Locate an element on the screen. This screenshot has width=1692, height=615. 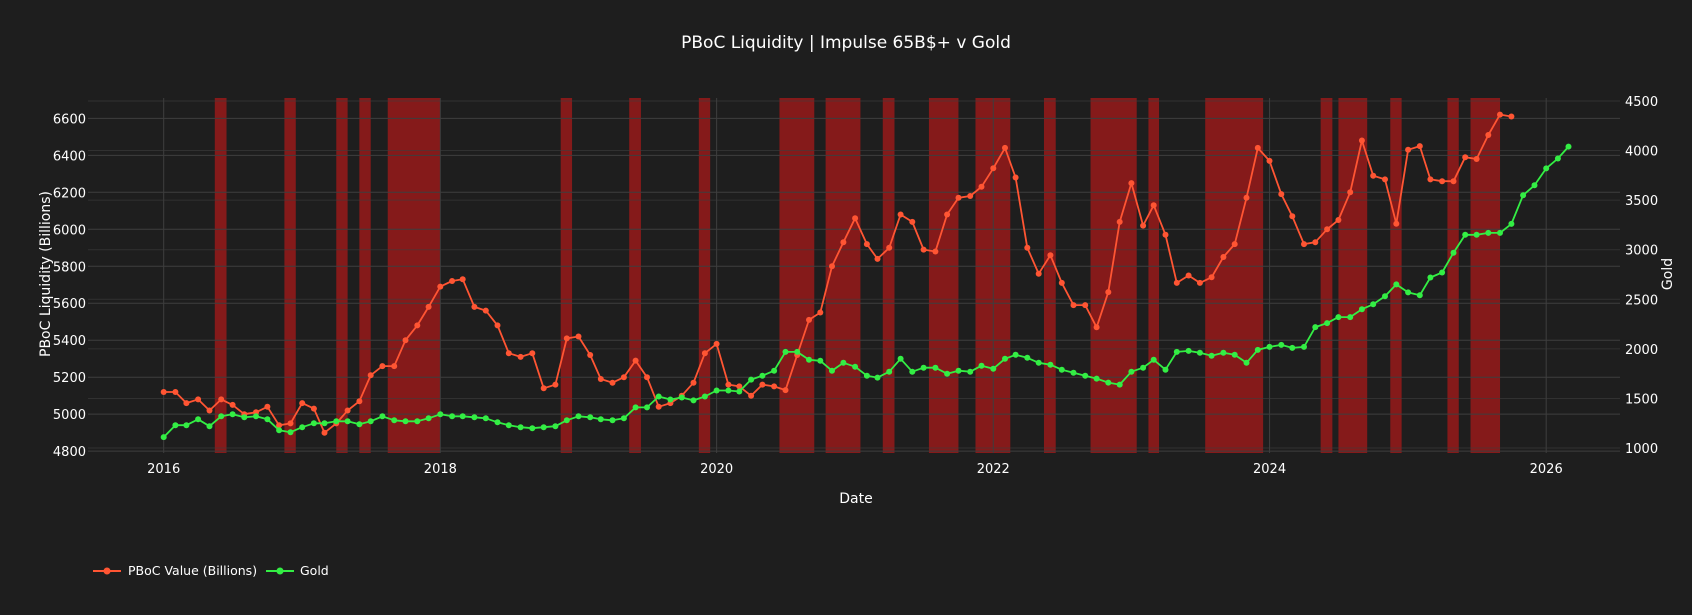
y-axis-right-title: Gold is located at coordinates (1668, 274).